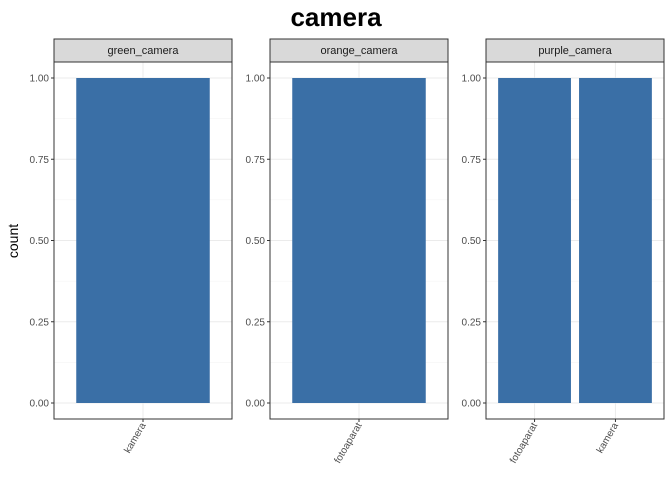 The height and width of the screenshot is (480, 672). What do you see at coordinates (336, 17) in the screenshot?
I see `chart-title: camera` at bounding box center [336, 17].